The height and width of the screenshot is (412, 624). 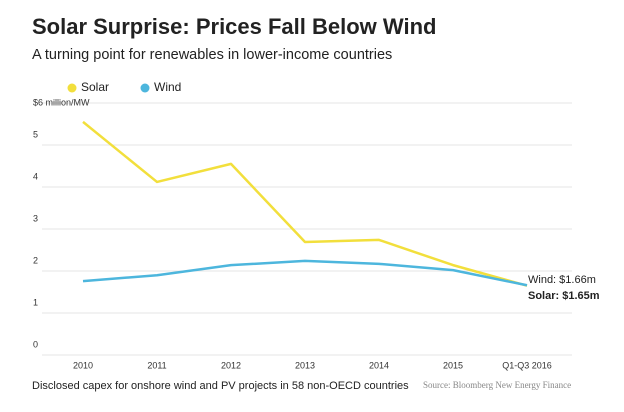 What do you see at coordinates (305, 365) in the screenshot?
I see `x-tick-label: 2013` at bounding box center [305, 365].